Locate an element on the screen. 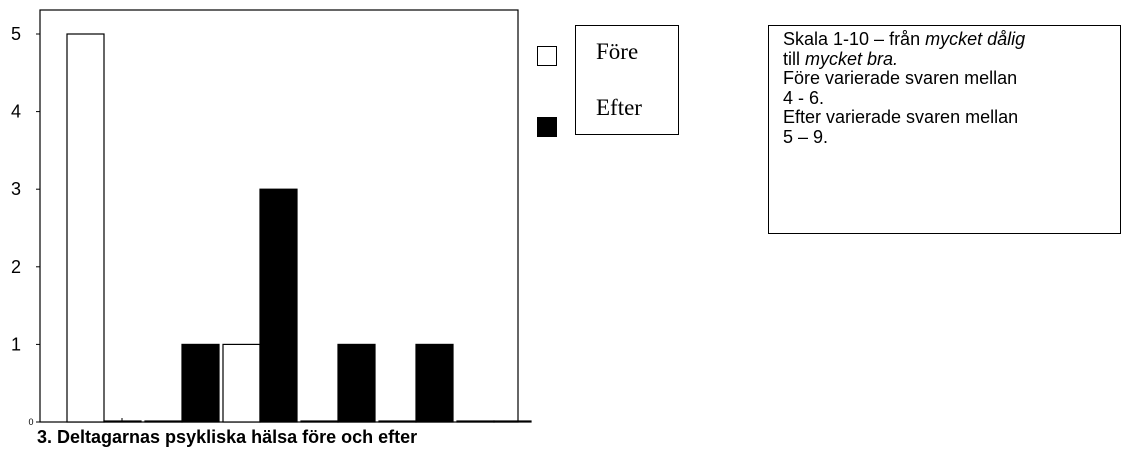 The height and width of the screenshot is (458, 1147). y-tick-label: 4 is located at coordinates (16, 112).